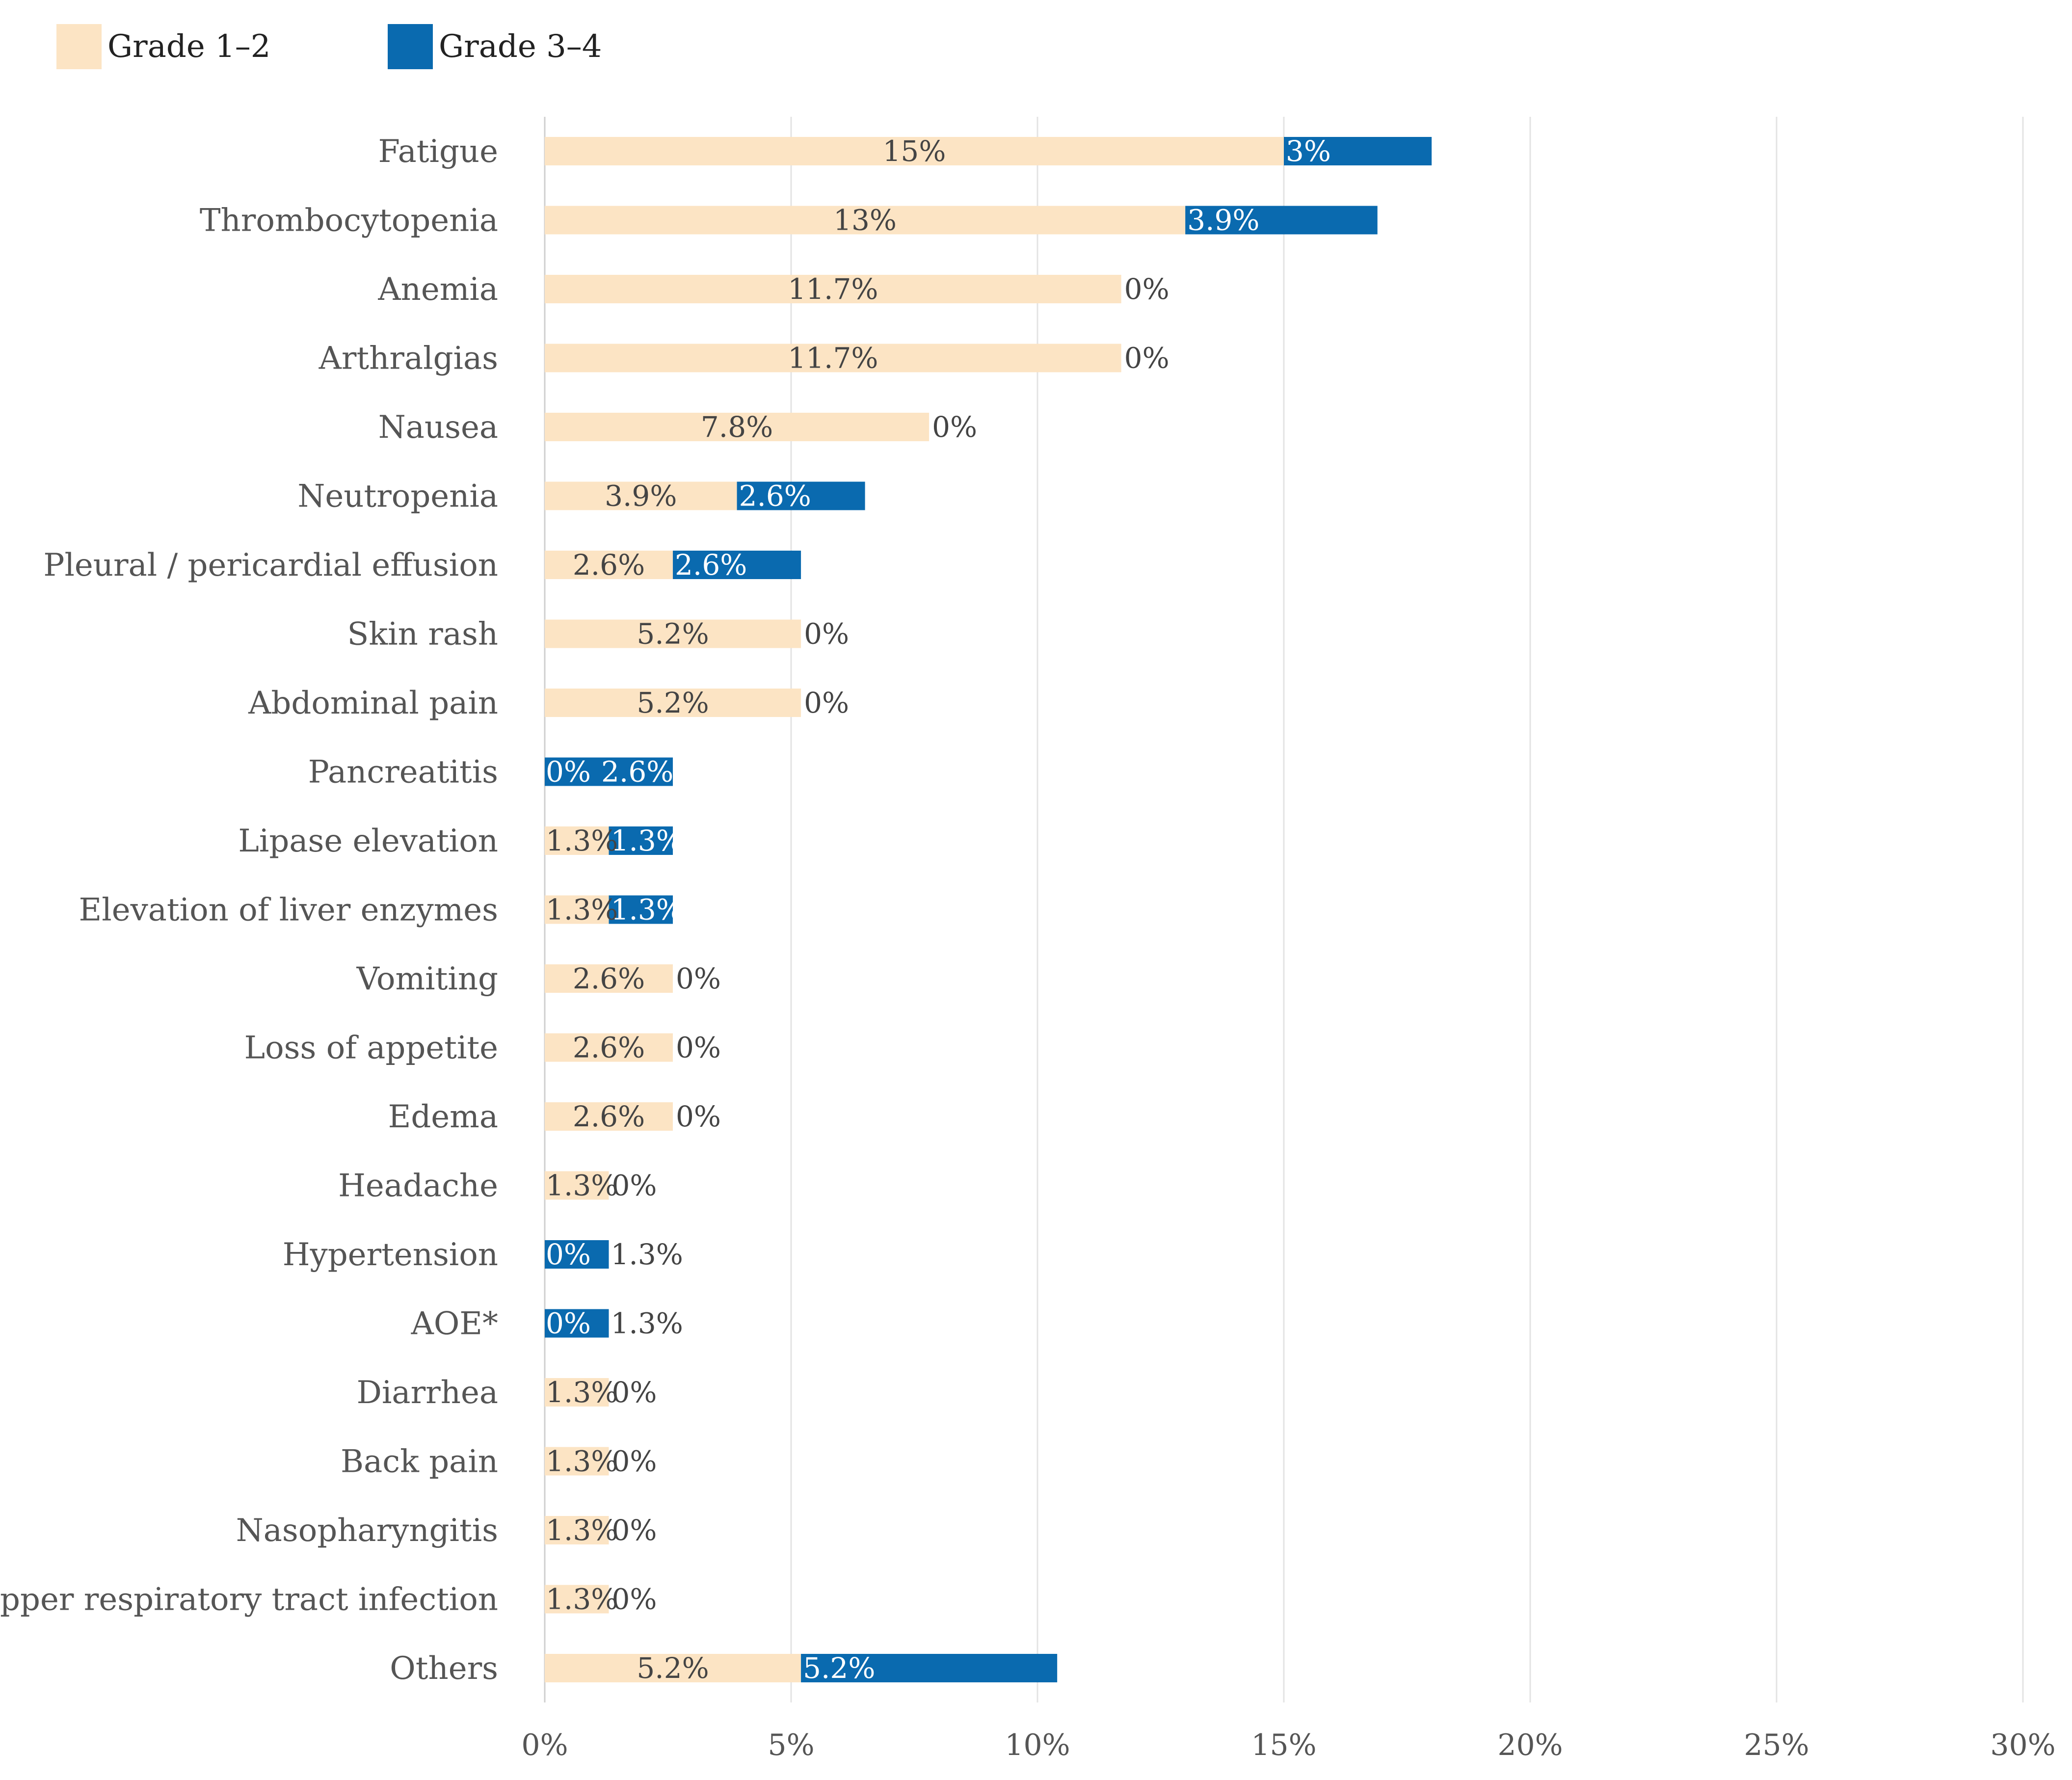 Image resolution: width=2072 pixels, height=1780 pixels. I want to click on category-label: Headache, so click(418, 1186).